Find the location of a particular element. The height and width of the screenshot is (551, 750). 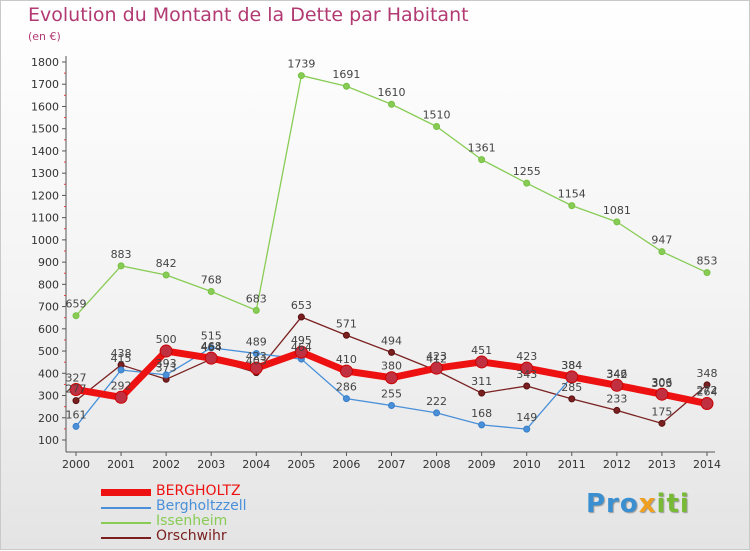

y-tick-label: 800 is located at coordinates (48, 284).